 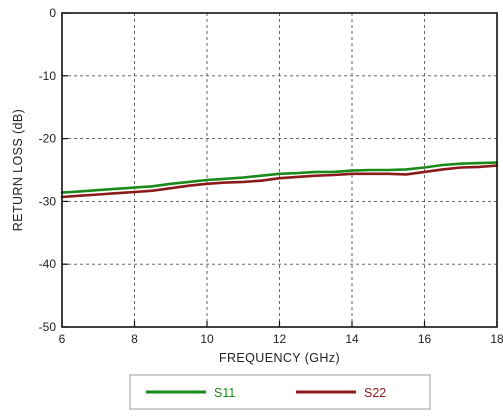 I want to click on series-line-s11, so click(x=279, y=177).